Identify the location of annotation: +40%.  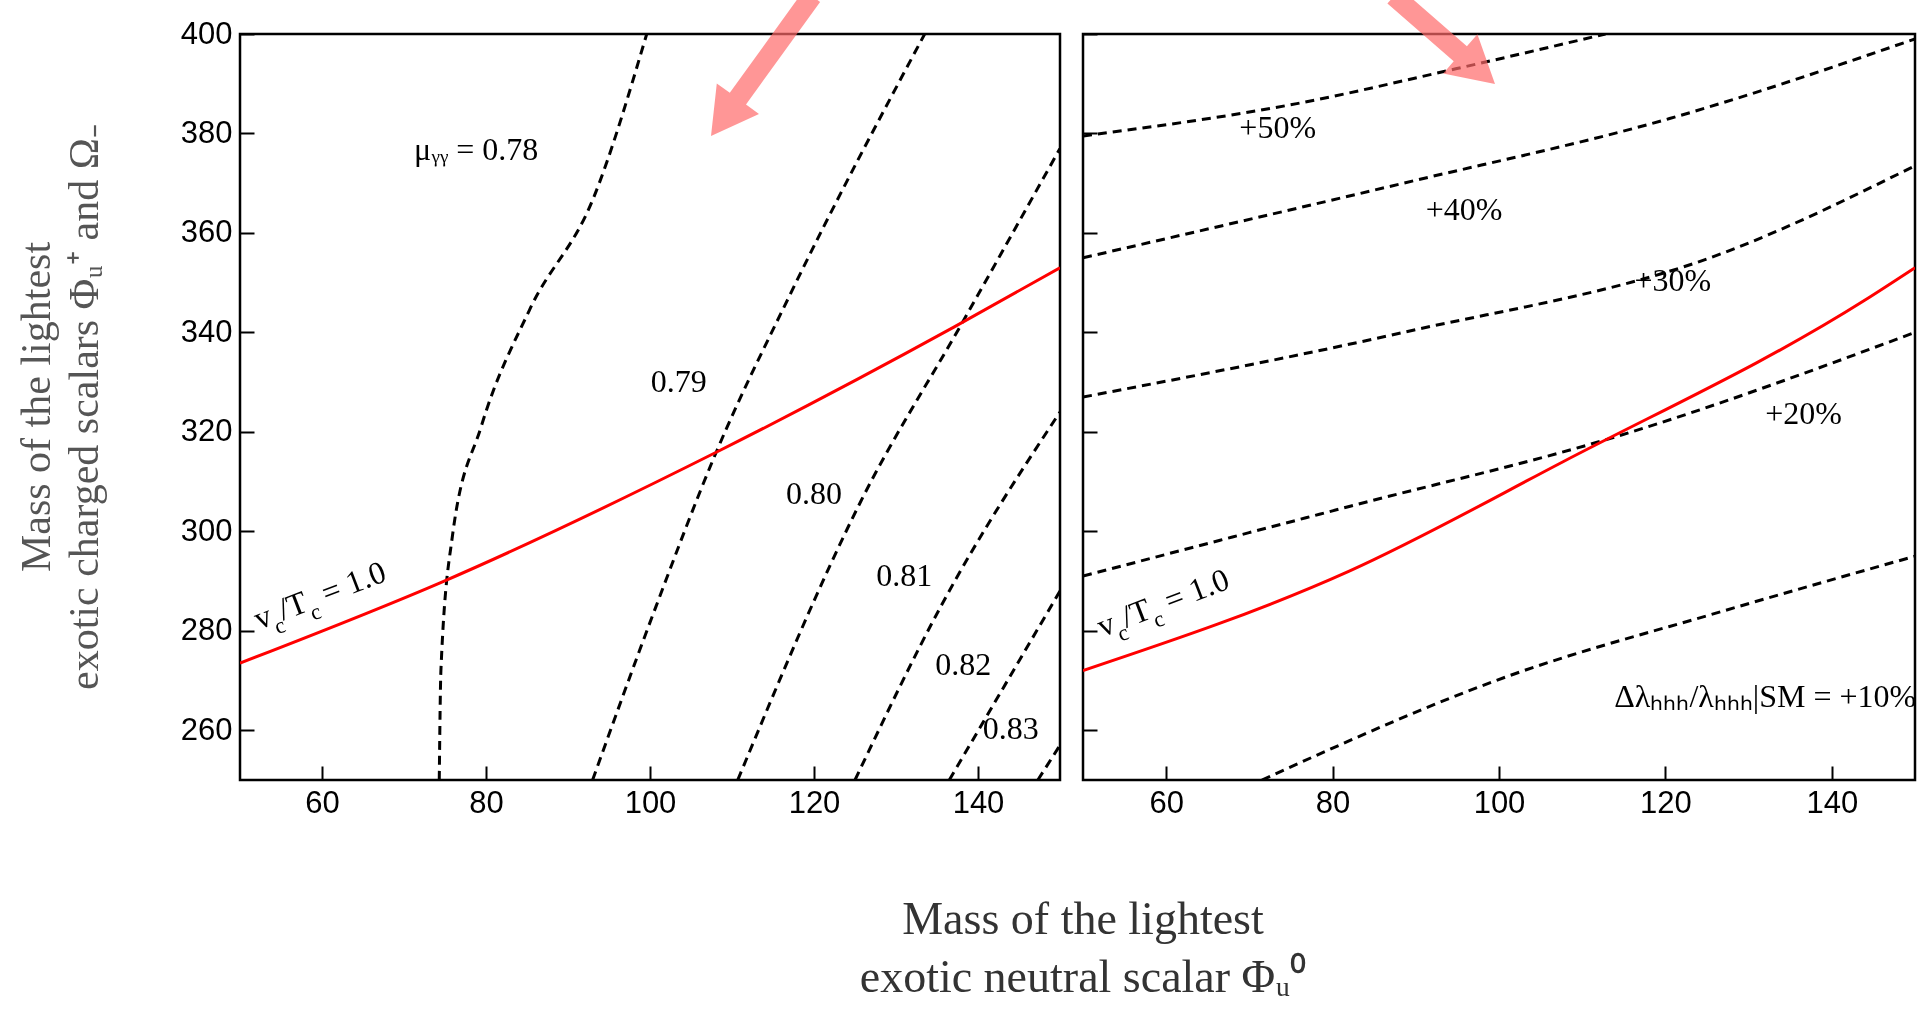
(1464, 209).